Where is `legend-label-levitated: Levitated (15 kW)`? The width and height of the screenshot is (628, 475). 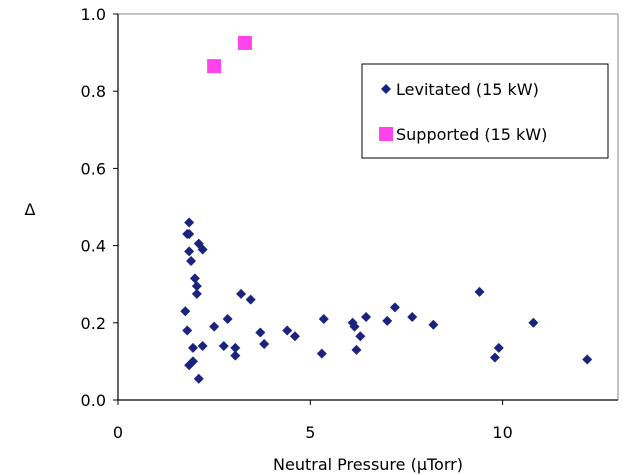
legend-label-levitated: Levitated (15 kW) is located at coordinates (467, 89).